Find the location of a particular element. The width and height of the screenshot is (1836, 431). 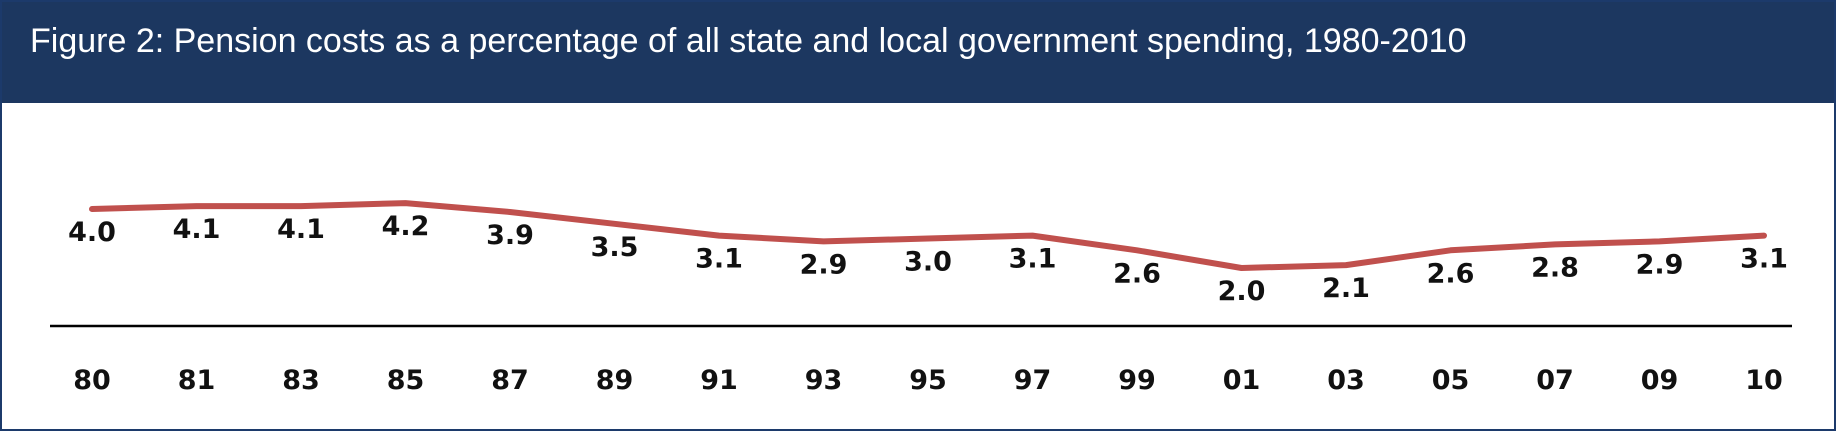

data-label: 3.0 is located at coordinates (928, 262).